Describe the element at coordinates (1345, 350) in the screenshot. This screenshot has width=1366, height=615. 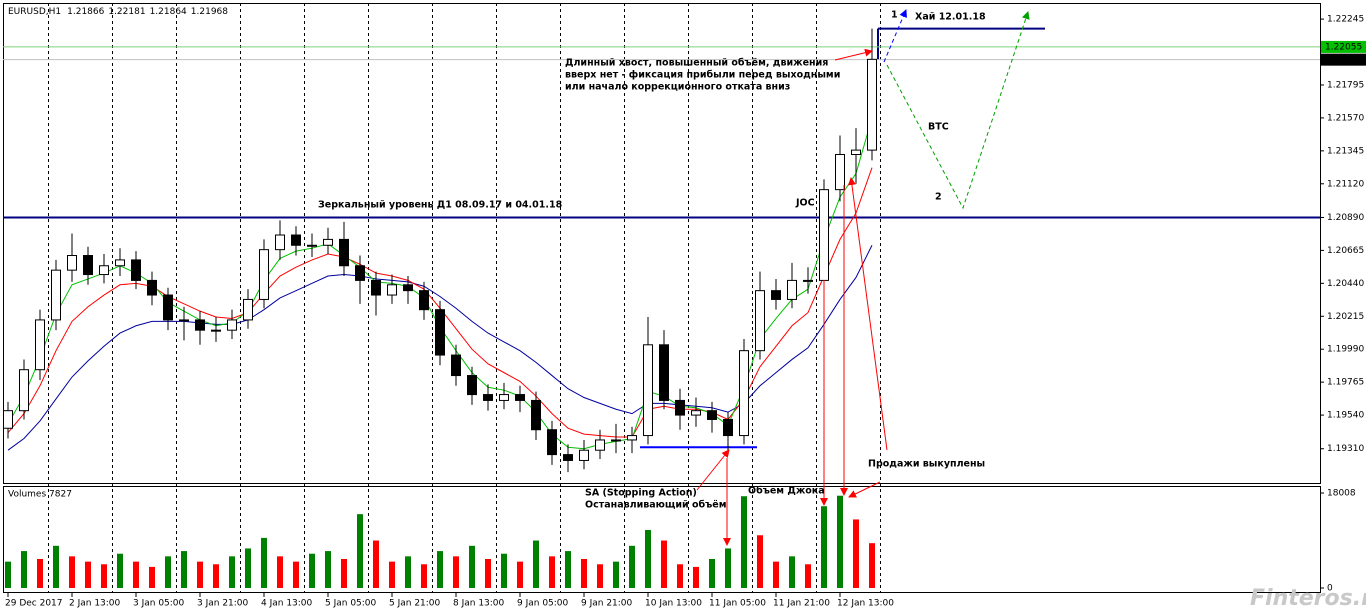
I see `y-tick-label: 1.19990` at that location.